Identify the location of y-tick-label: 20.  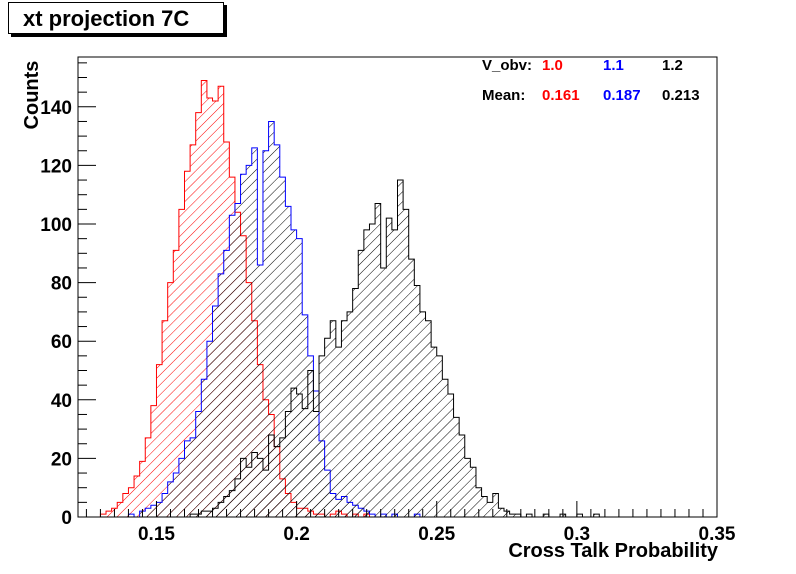
(61, 459).